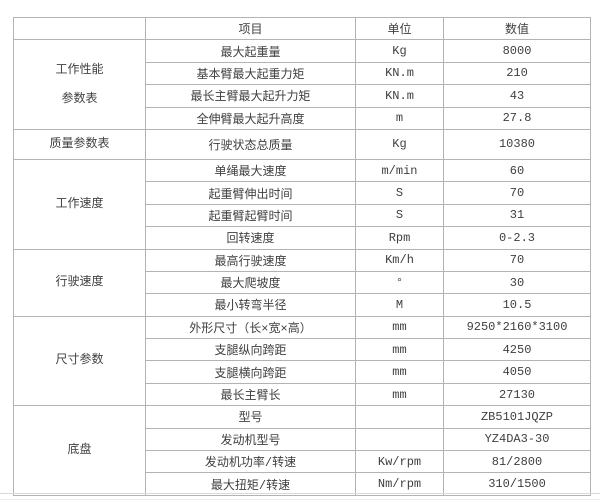 The height and width of the screenshot is (500, 600). Describe the element at coordinates (517, 484) in the screenshot. I see `value-cell: 310/1500` at that location.